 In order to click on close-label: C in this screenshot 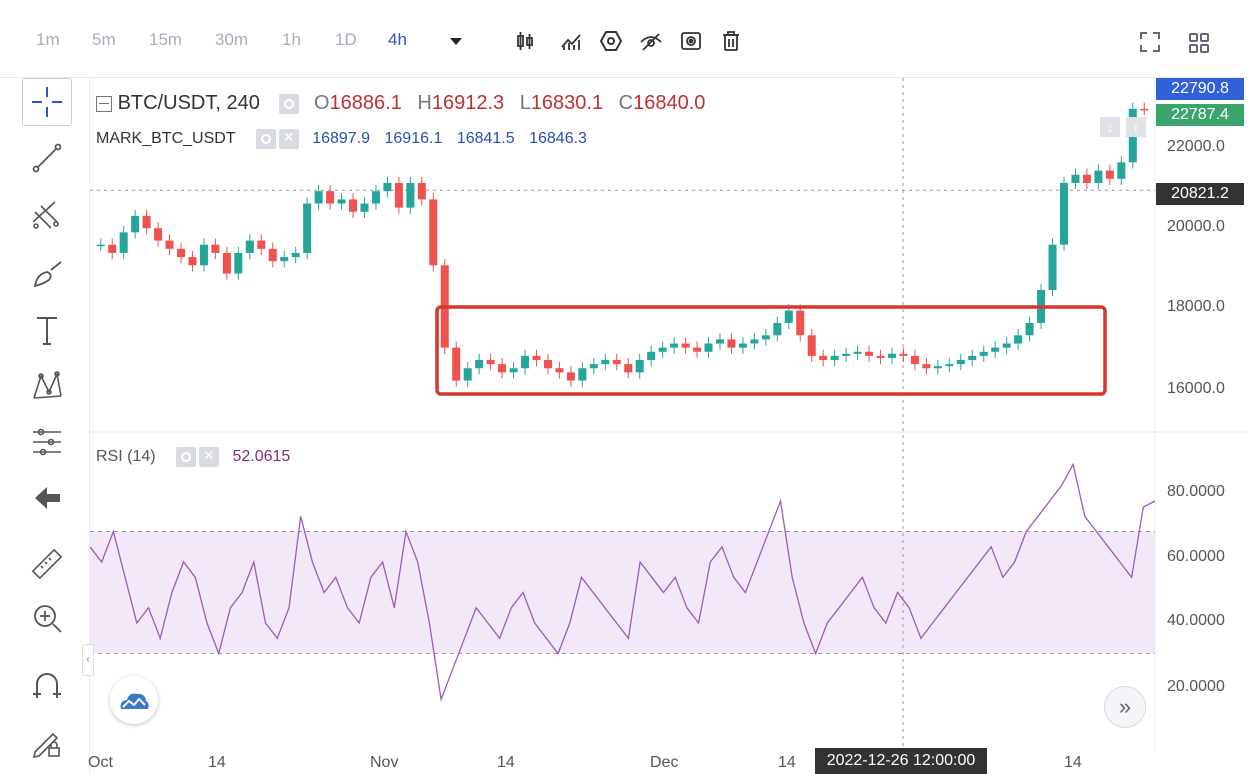, I will do `click(626, 103)`.